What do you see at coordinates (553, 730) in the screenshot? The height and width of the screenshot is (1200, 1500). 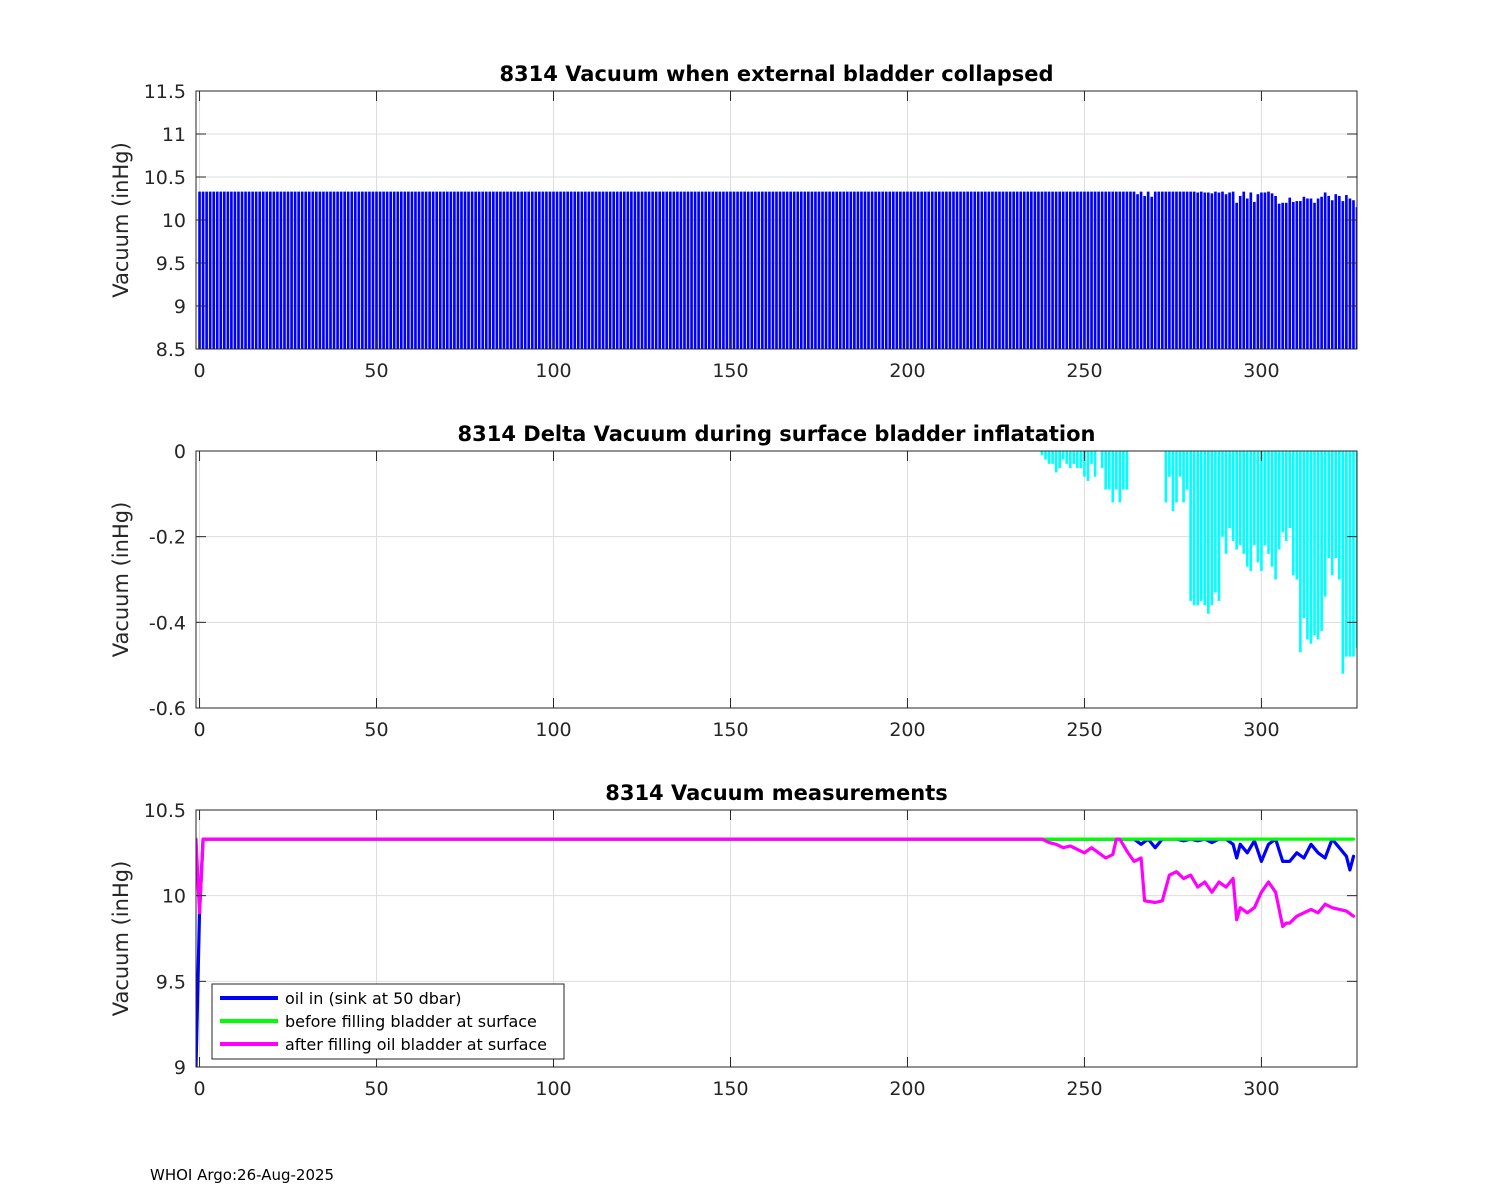 I see `x-tick-label: 100` at bounding box center [553, 730].